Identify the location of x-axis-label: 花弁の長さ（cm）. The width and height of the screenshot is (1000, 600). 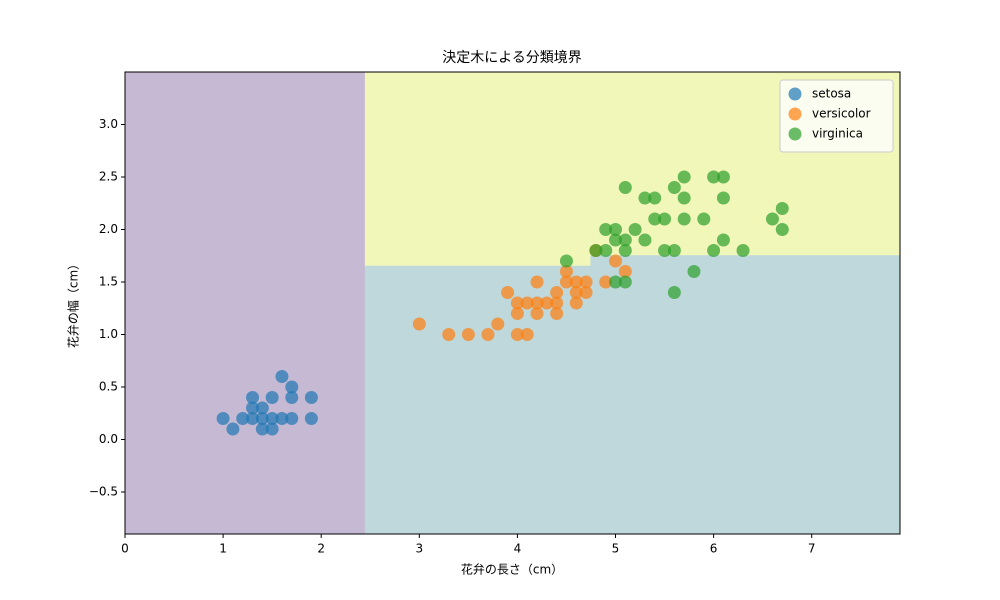
(512, 569).